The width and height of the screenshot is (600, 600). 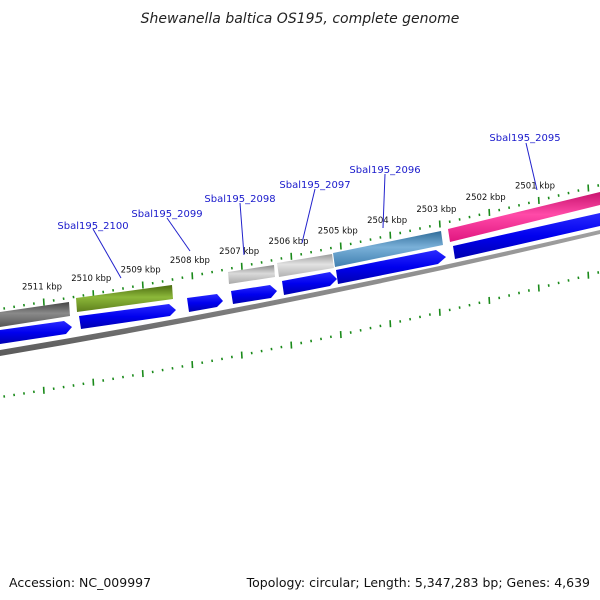 What do you see at coordinates (391, 267) in the screenshot?
I see `cds-arrow-sbal195-2096` at bounding box center [391, 267].